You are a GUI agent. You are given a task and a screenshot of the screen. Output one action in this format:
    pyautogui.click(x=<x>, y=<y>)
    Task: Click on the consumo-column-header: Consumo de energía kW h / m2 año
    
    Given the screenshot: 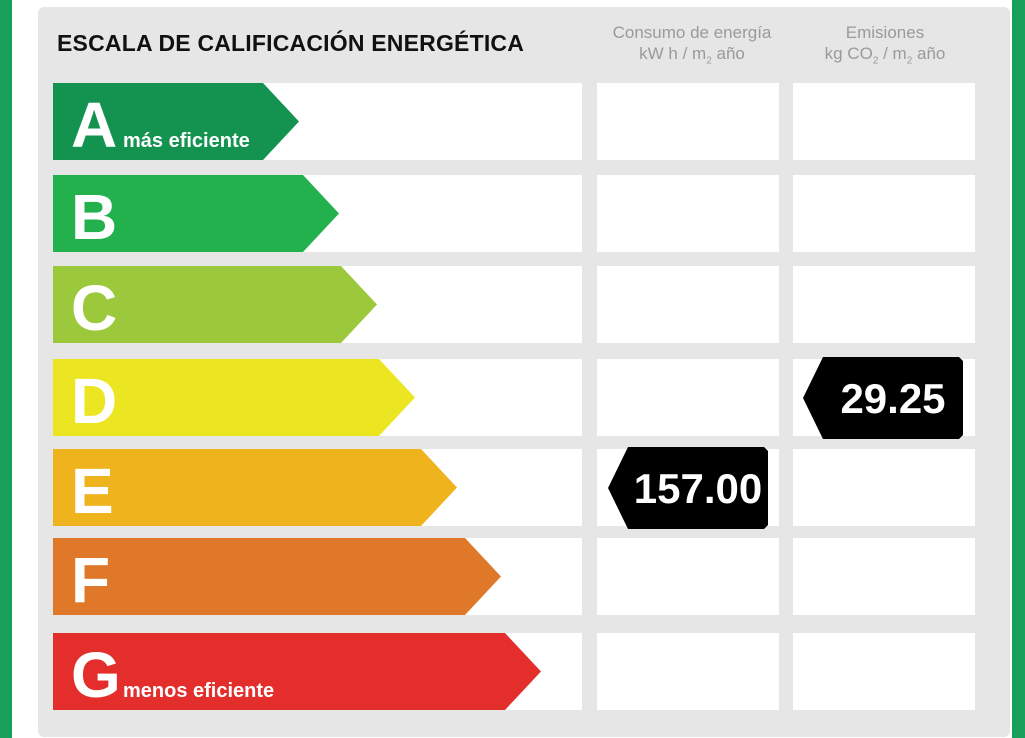 What is the action you would take?
    pyautogui.click(x=692, y=46)
    